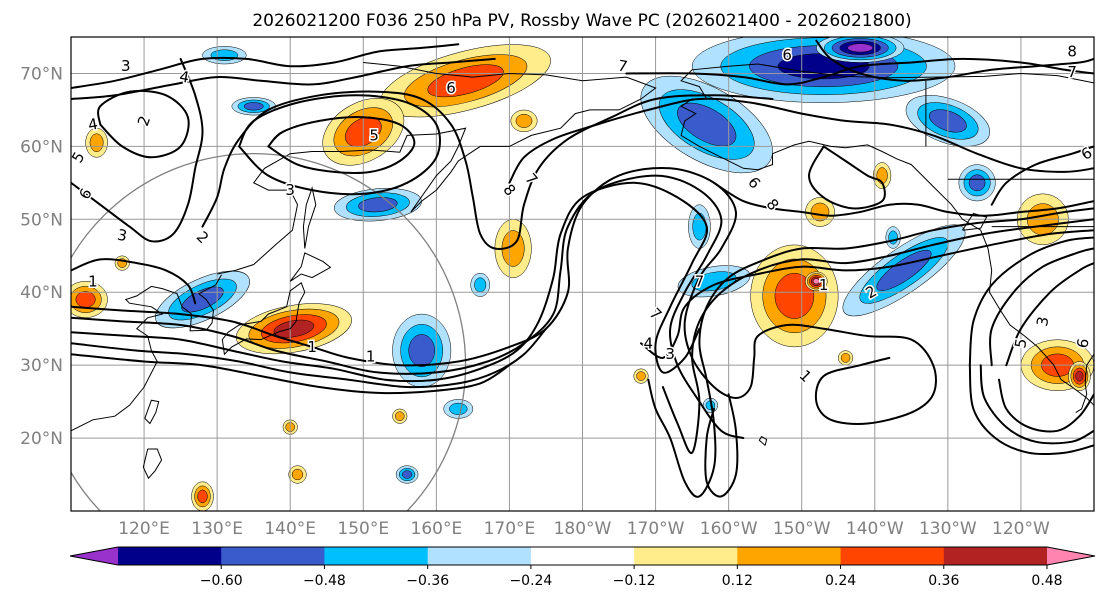 This screenshot has width=1105, height=604. What do you see at coordinates (729, 529) in the screenshot?
I see `lon-label: 160°W` at bounding box center [729, 529].